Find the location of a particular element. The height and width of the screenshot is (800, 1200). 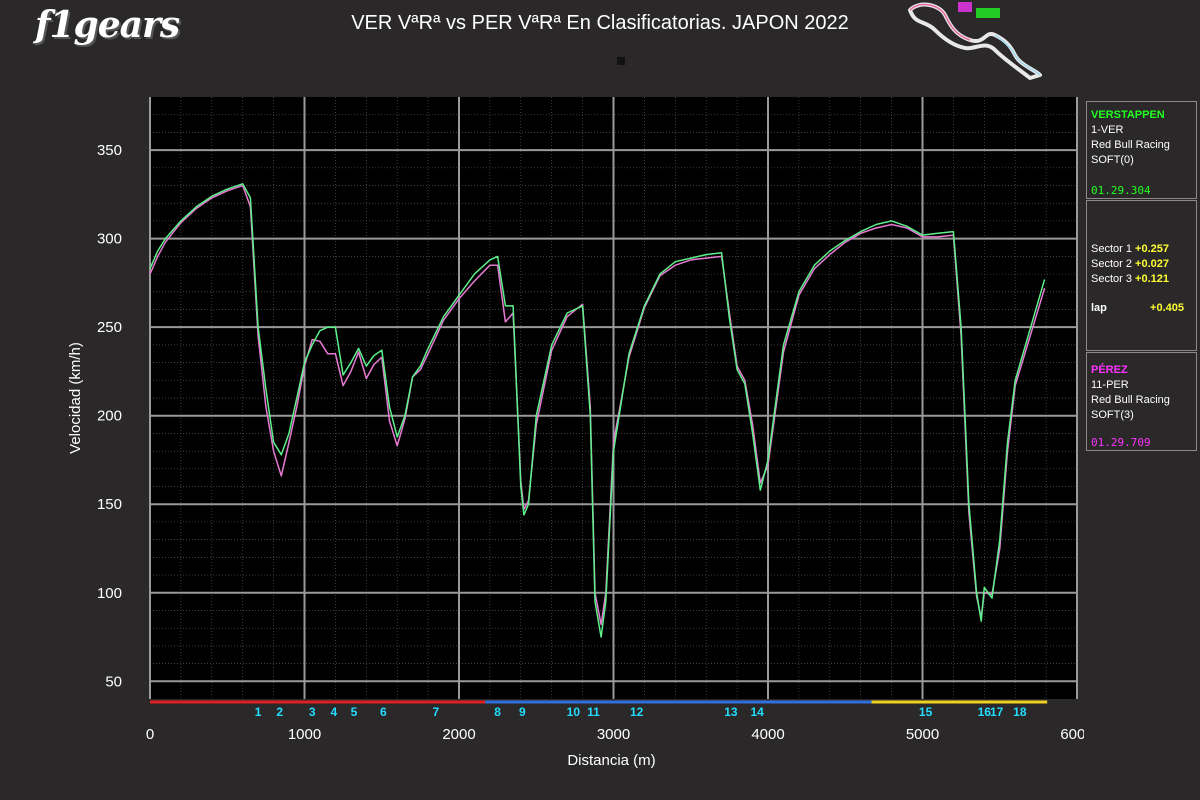

x-axis-label: Distancia (m) is located at coordinates (611, 760).